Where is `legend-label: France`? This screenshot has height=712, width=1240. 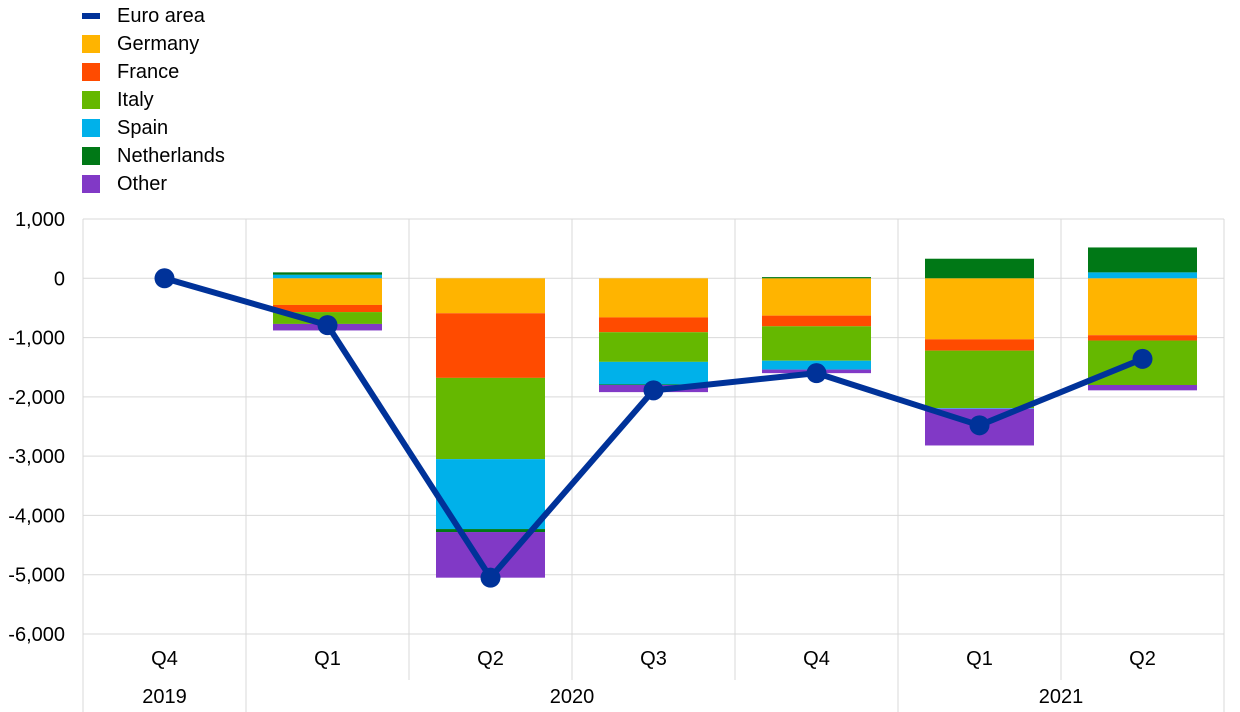 legend-label: France is located at coordinates (148, 72).